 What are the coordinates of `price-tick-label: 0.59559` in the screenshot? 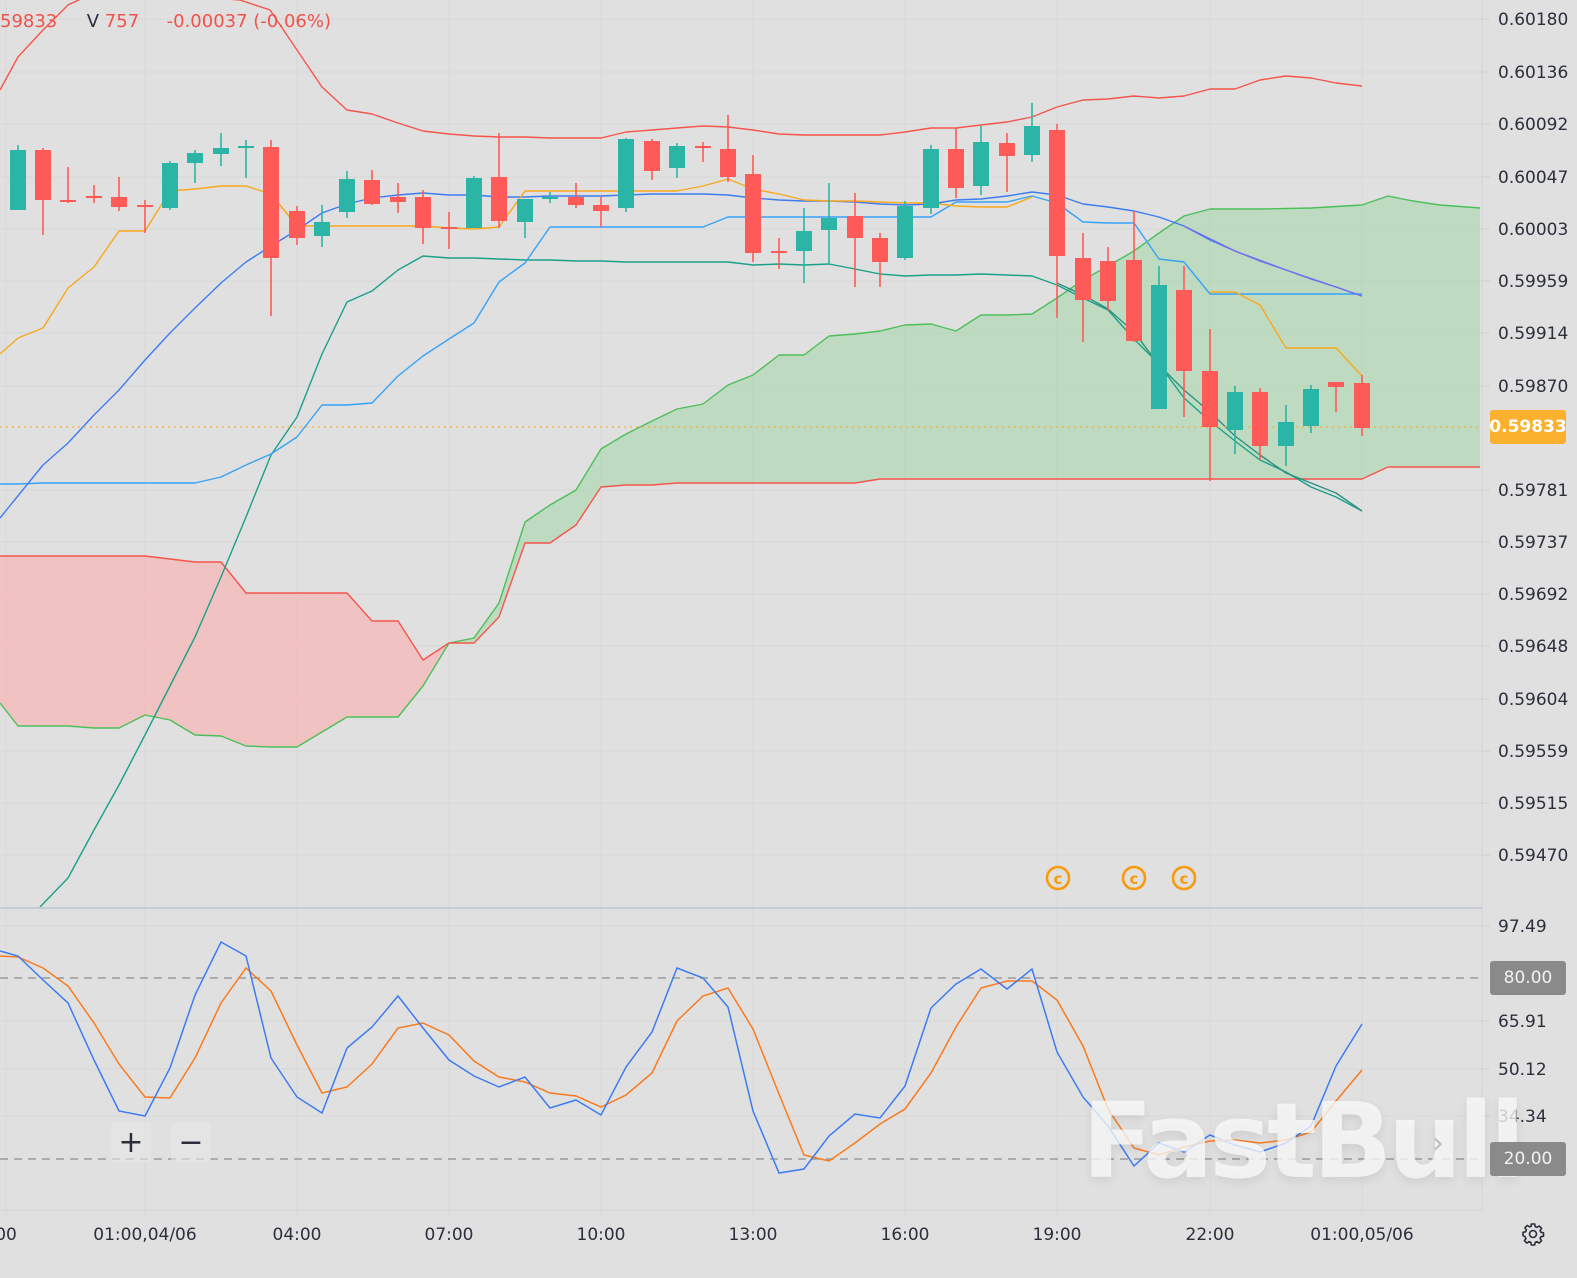 It's located at (1533, 752).